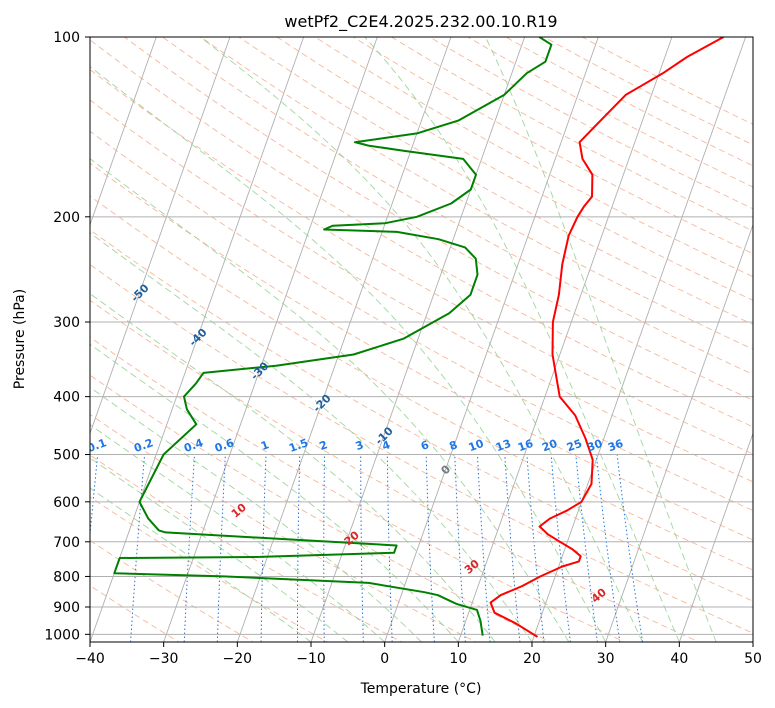  What do you see at coordinates (143, 445) in the screenshot?
I see `mixing-ratio-label: 0.2` at bounding box center [143, 445].